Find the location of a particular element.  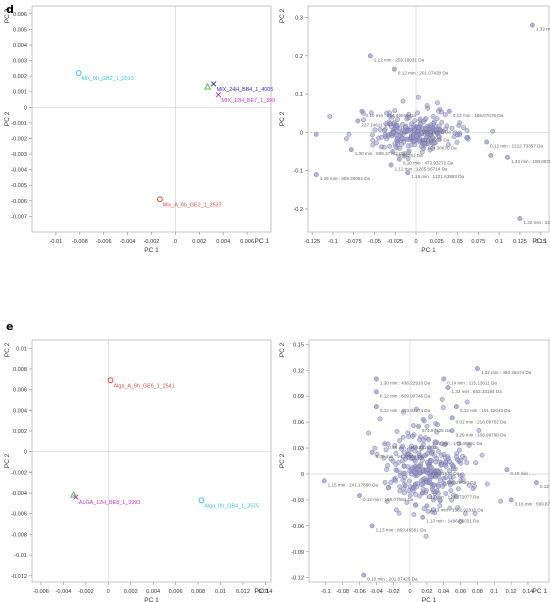

loading-point-label: 292.20880 Da is located at coordinates (461, 482).